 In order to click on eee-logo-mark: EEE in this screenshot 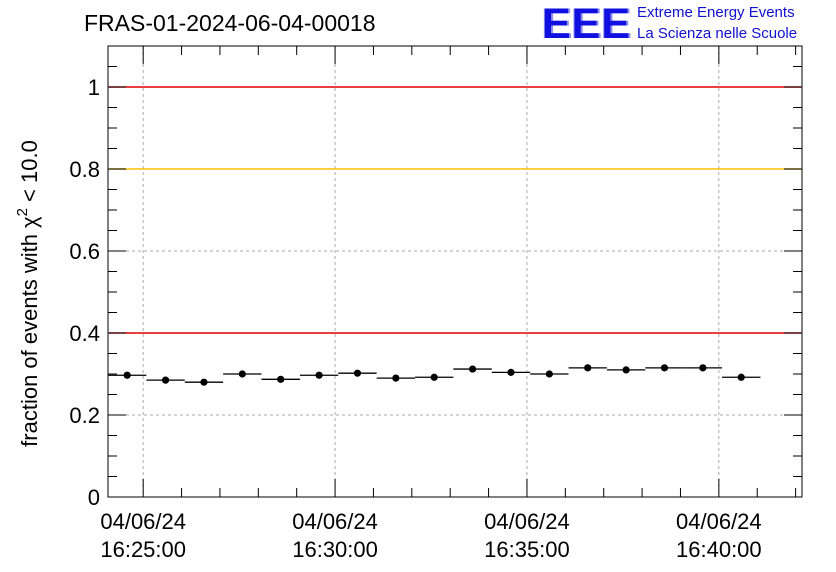, I will do `click(587, 24)`.